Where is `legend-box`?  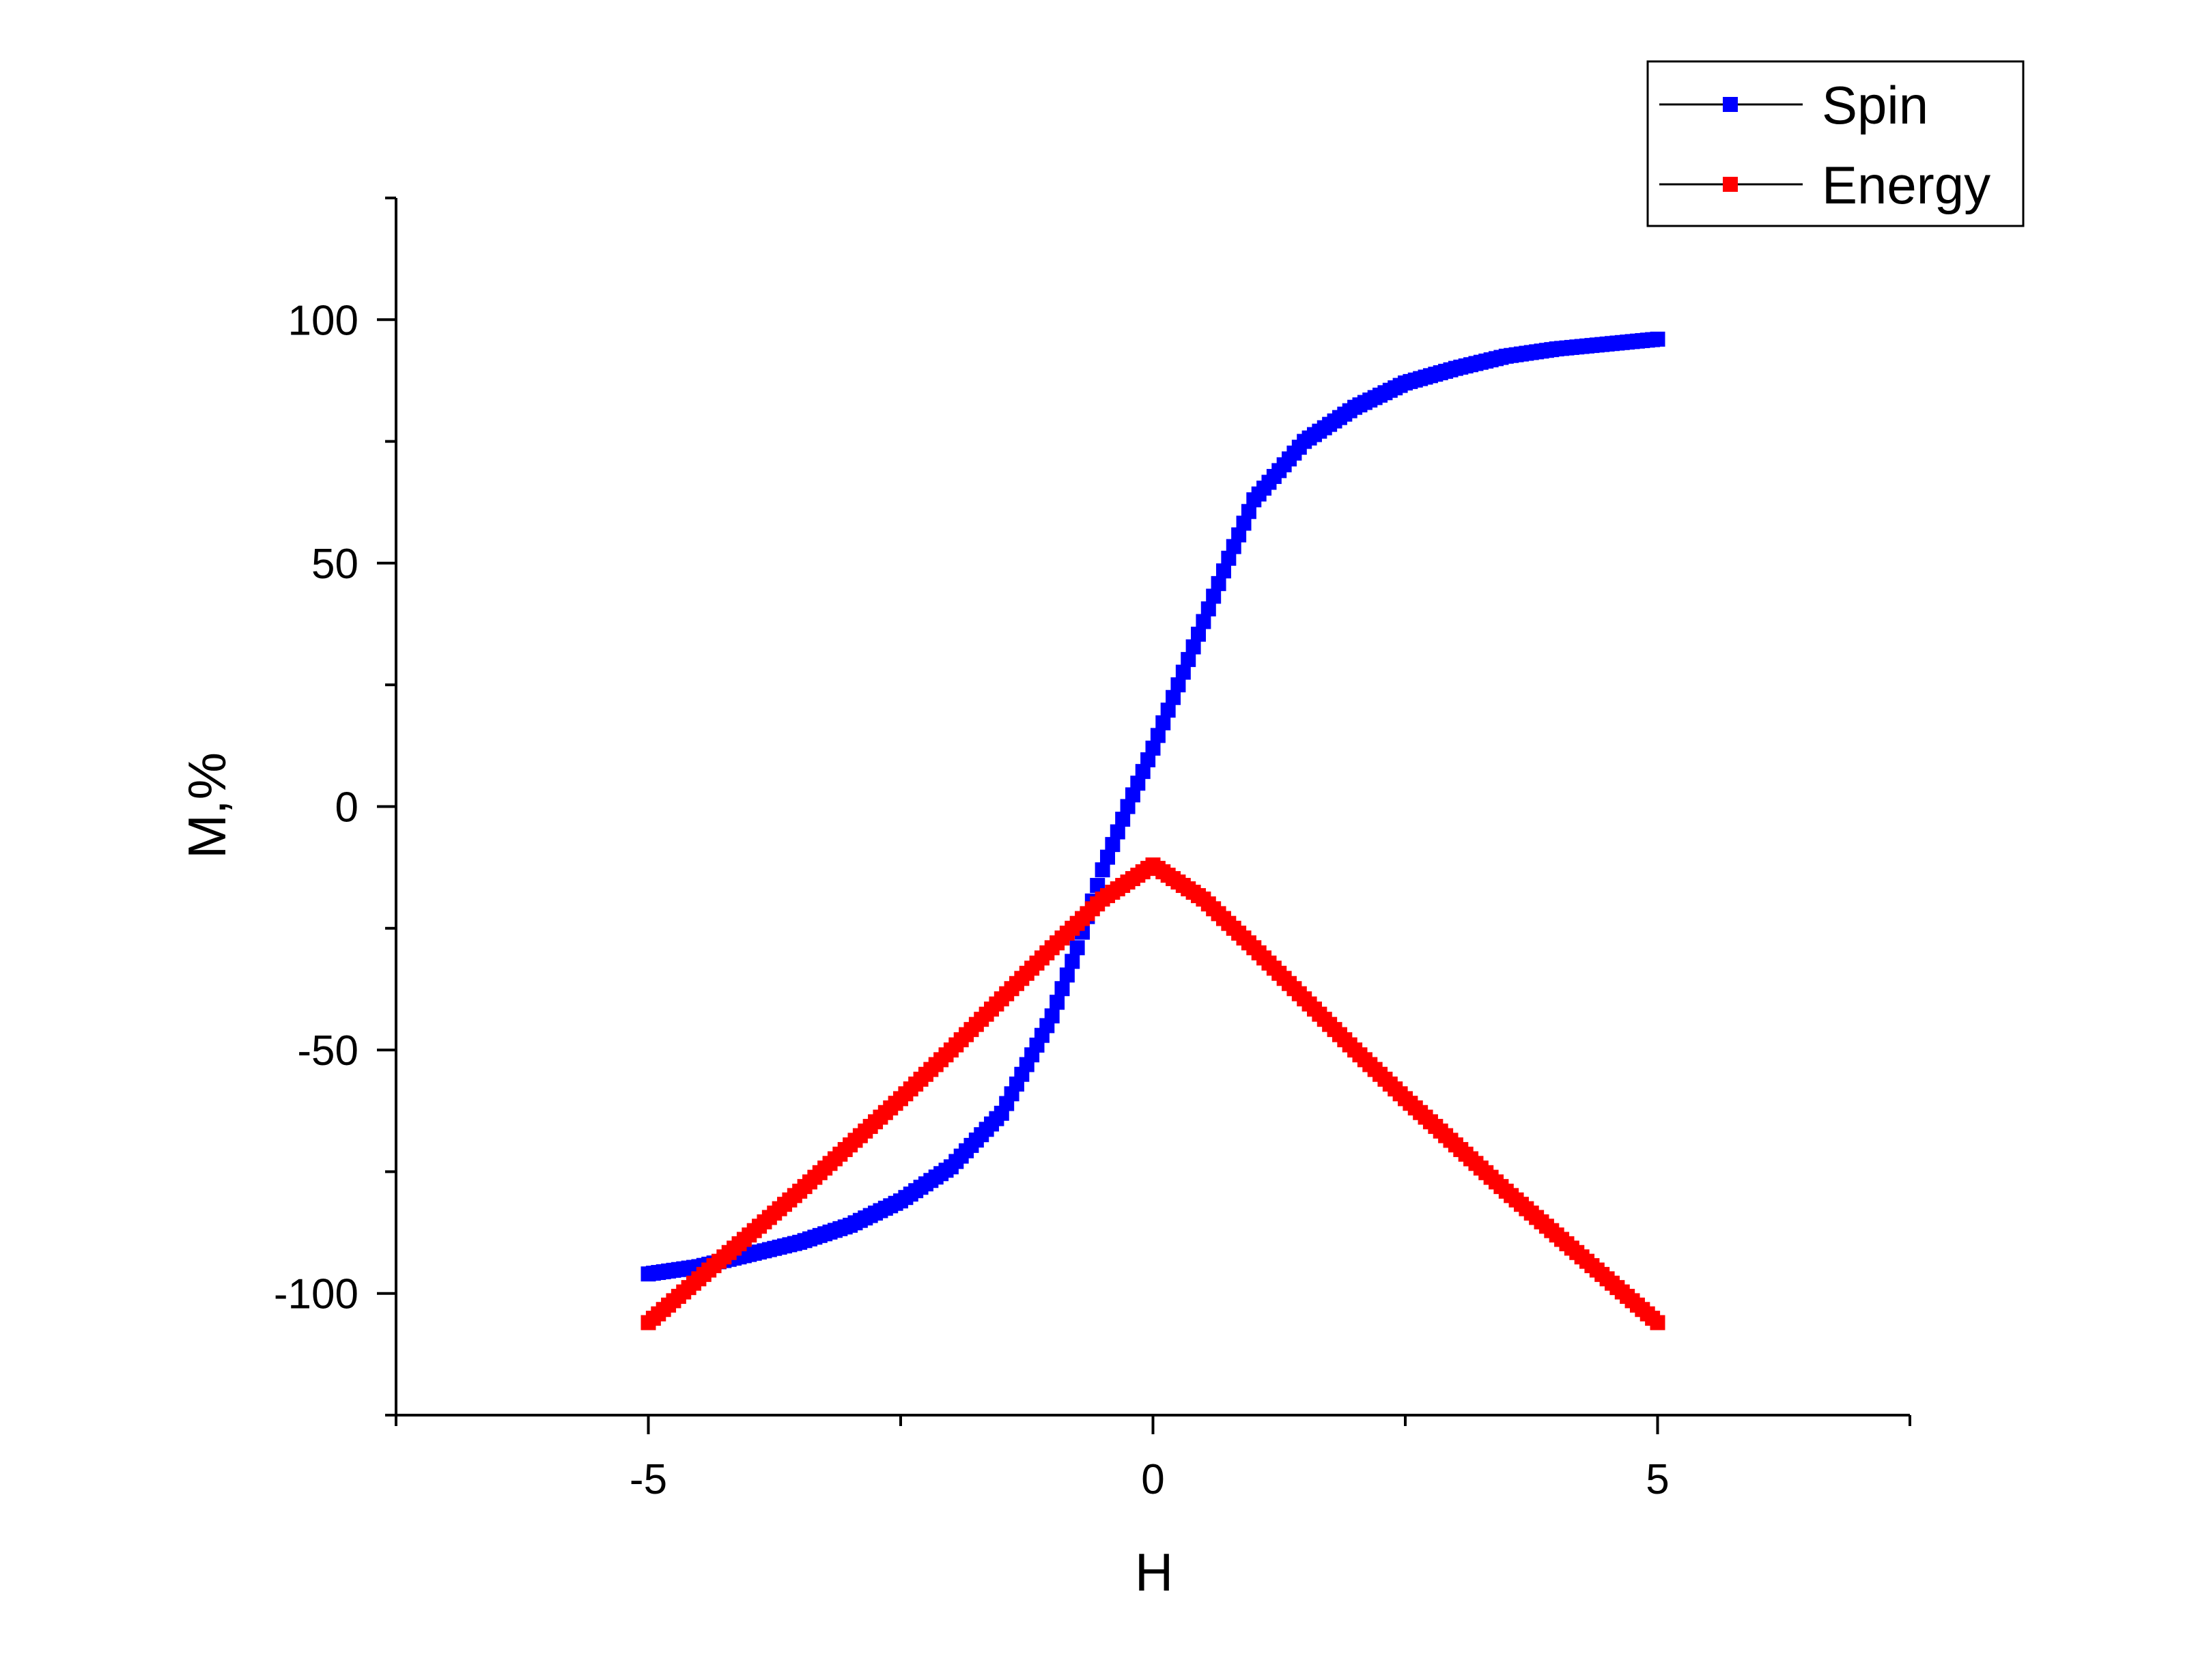 legend-box is located at coordinates (1836, 143).